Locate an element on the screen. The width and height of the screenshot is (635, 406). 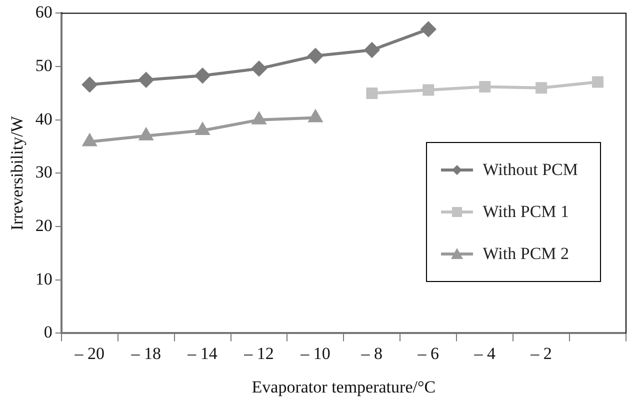
y-axis-title: Irreversibility/W is located at coordinates (17, 172).